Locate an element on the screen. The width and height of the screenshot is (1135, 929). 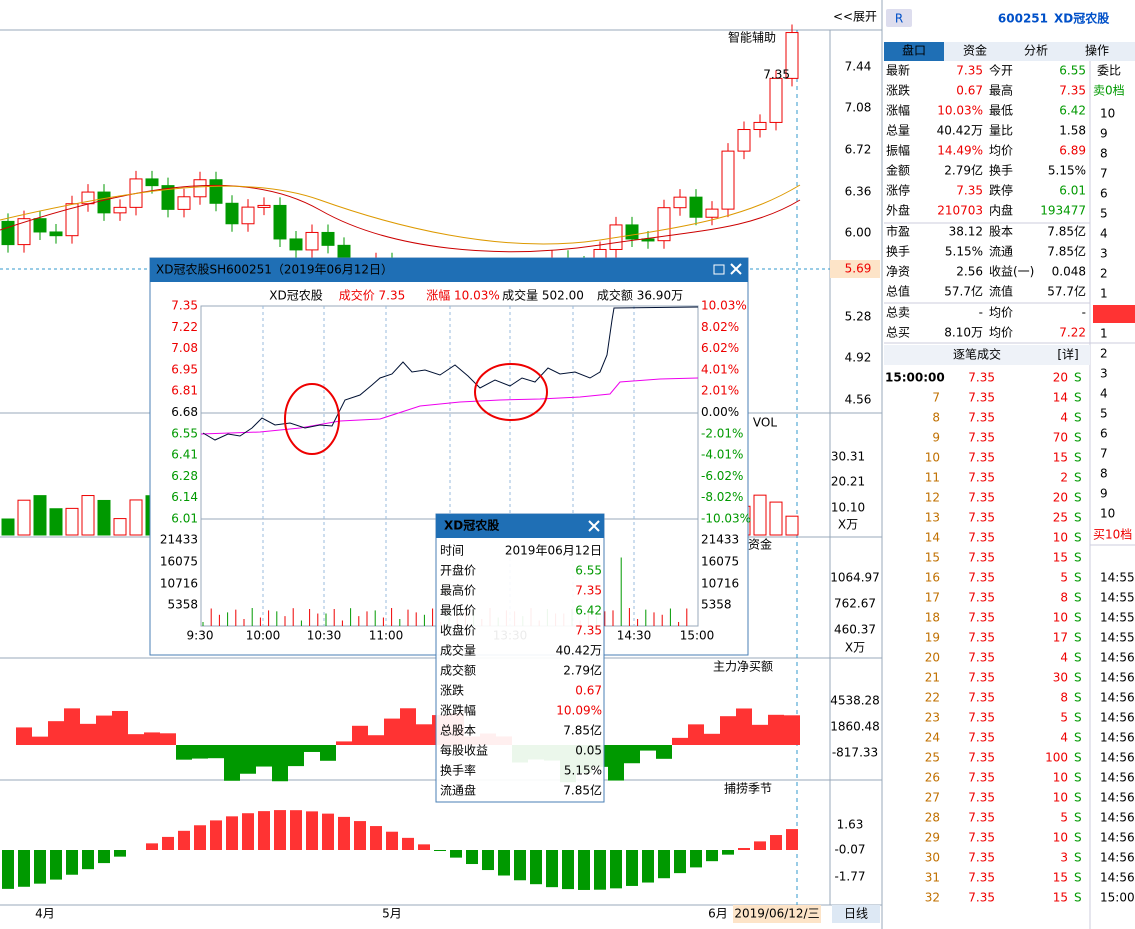
book-level: 6 is located at coordinates (1104, 434).